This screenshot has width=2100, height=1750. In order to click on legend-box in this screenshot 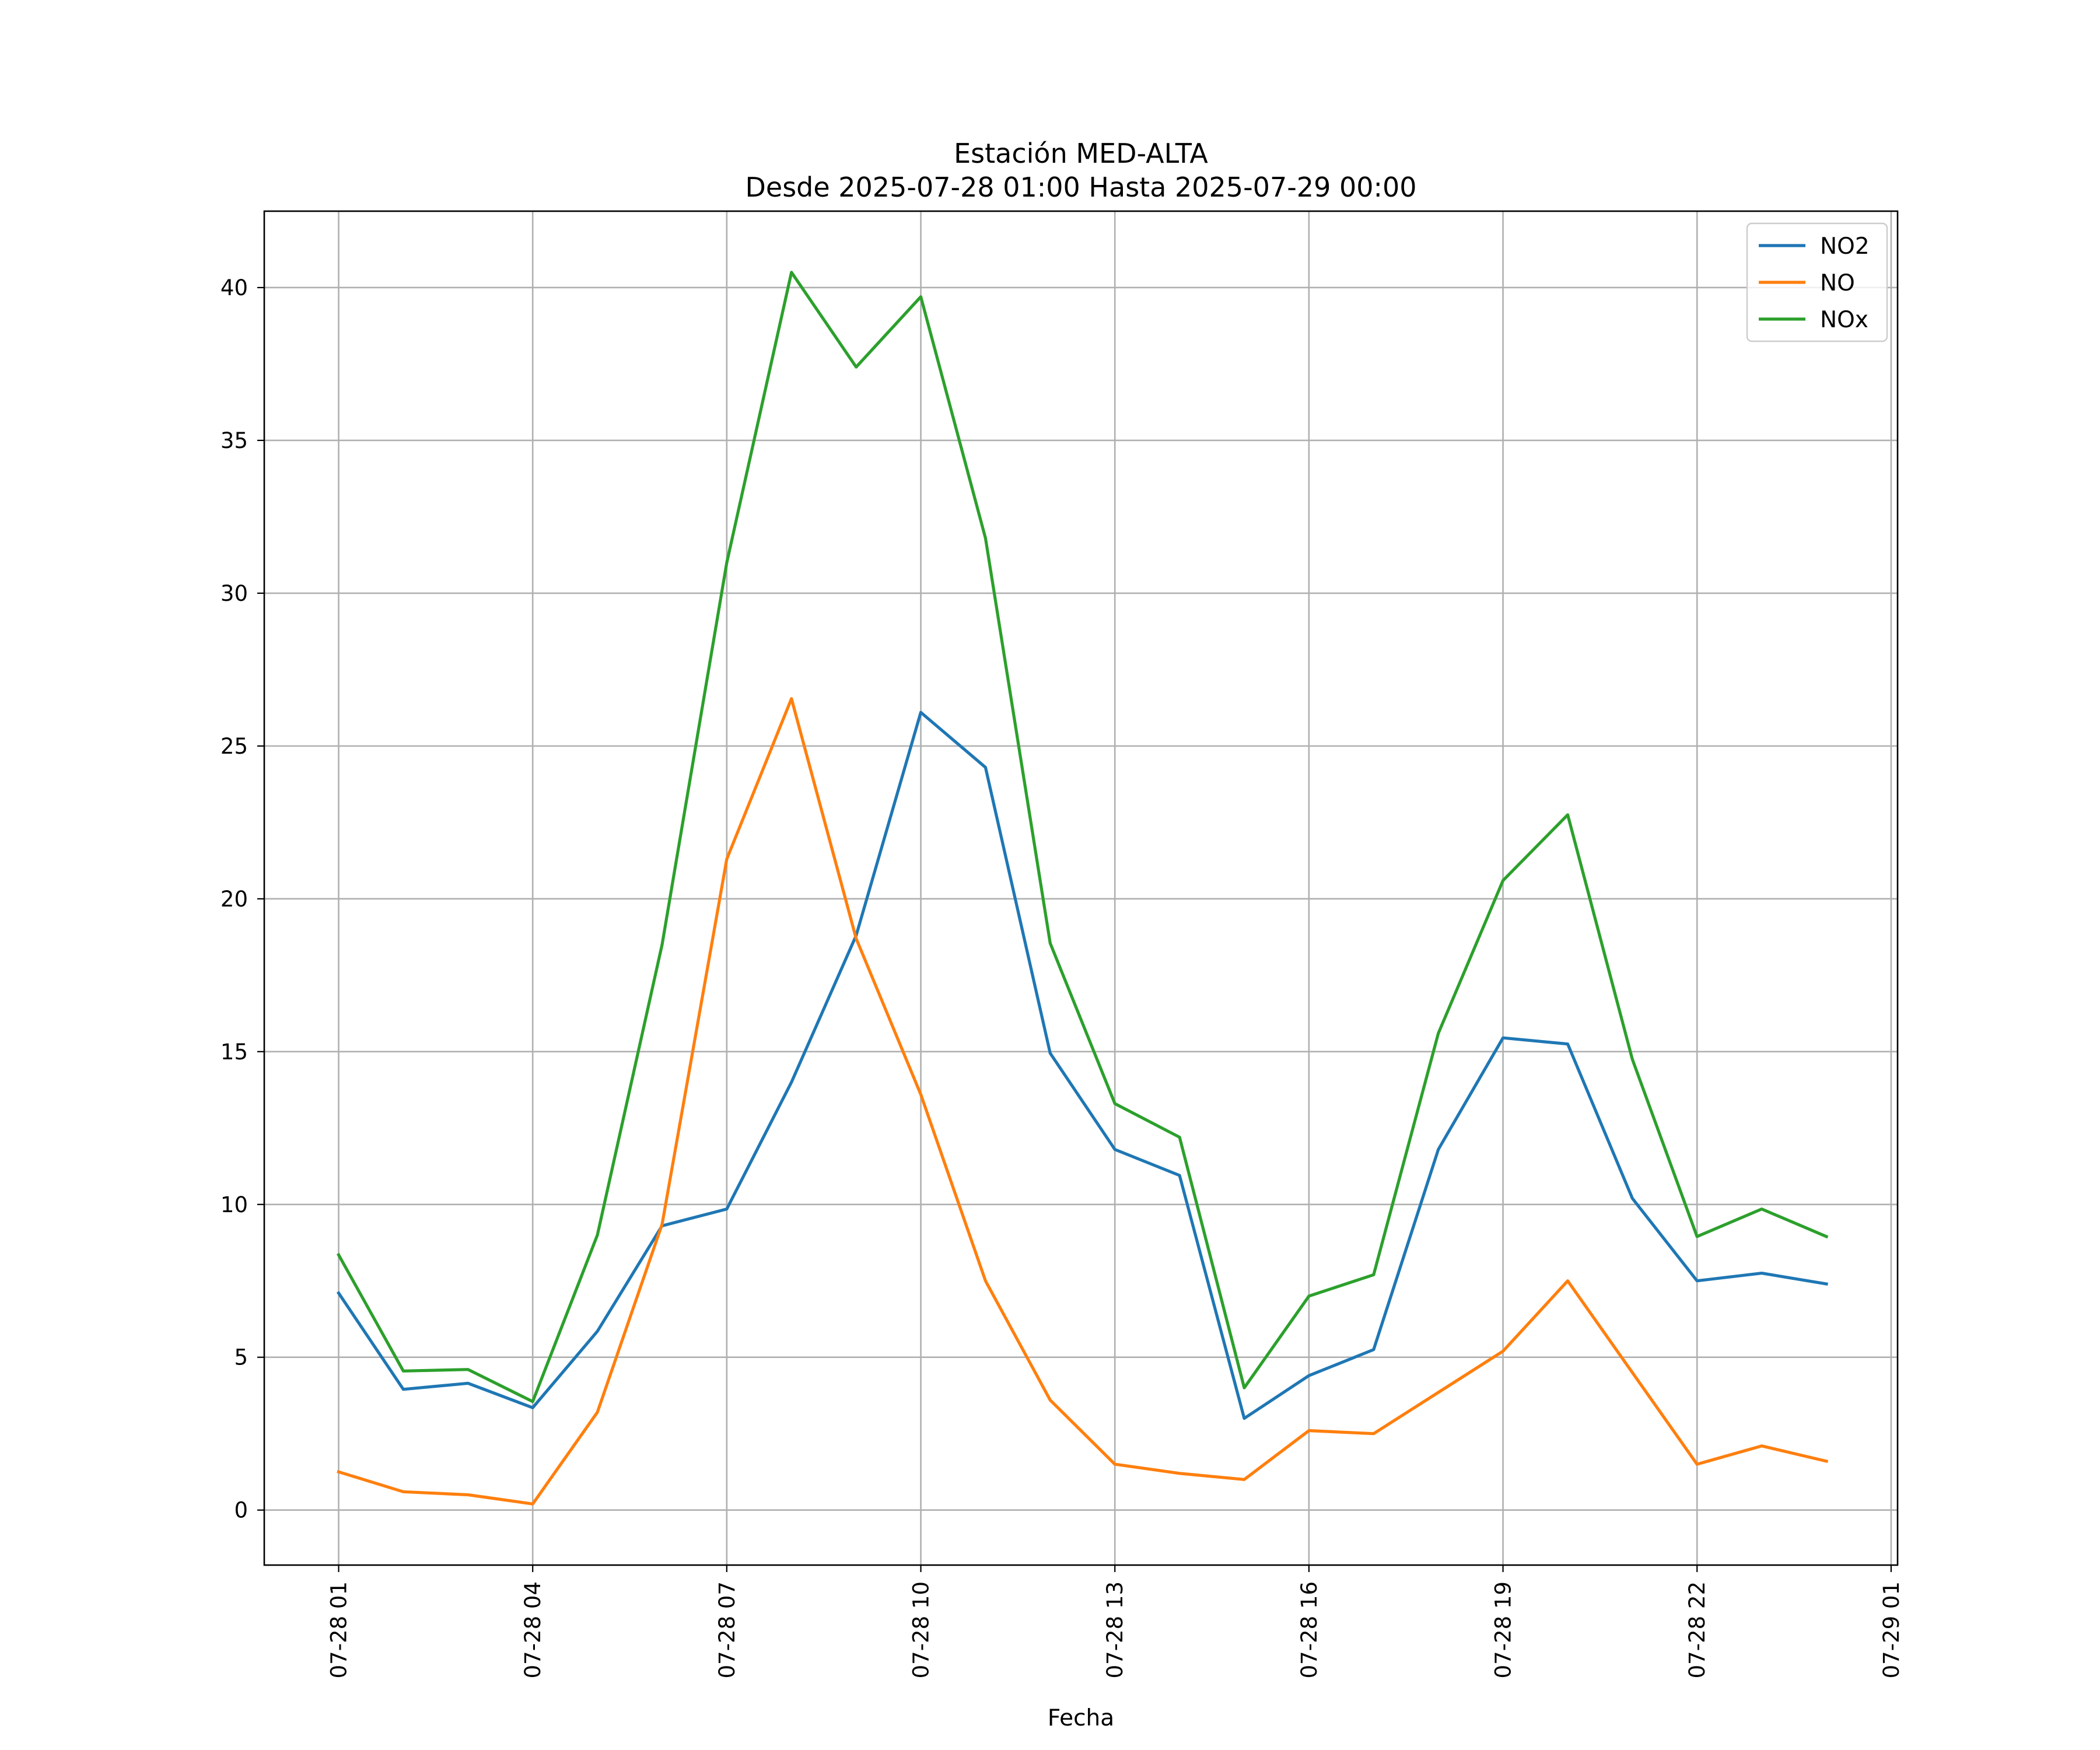, I will do `click(1817, 282)`.